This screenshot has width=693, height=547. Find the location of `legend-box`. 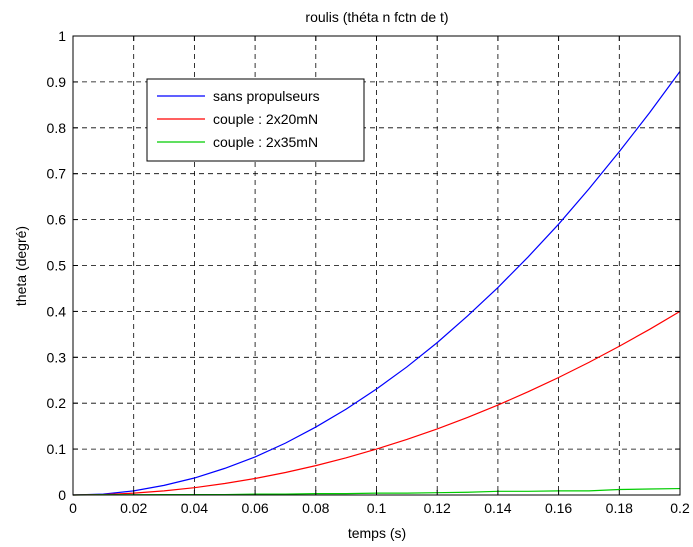

legend-box is located at coordinates (255, 120).